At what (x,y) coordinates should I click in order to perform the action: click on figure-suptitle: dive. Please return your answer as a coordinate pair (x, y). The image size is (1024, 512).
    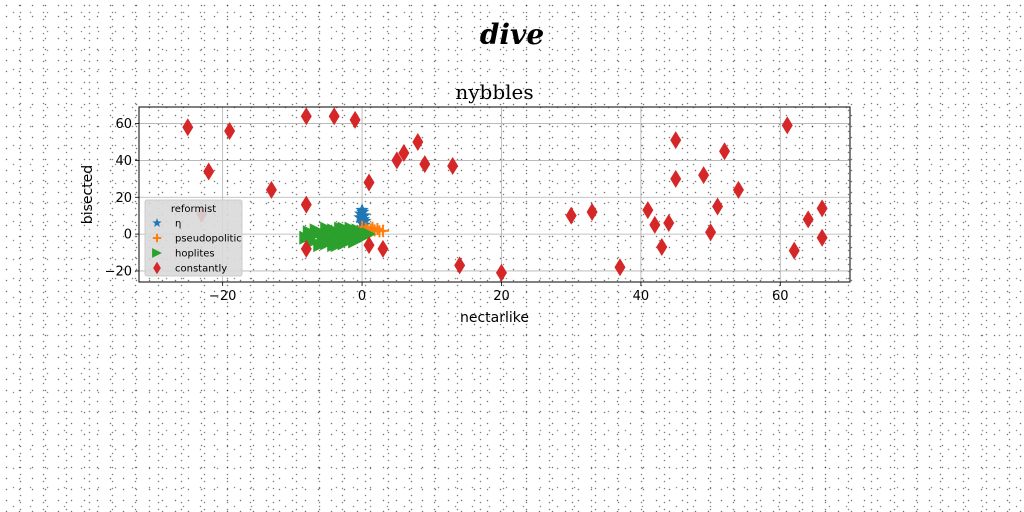
    Looking at the image, I should click on (512, 34).